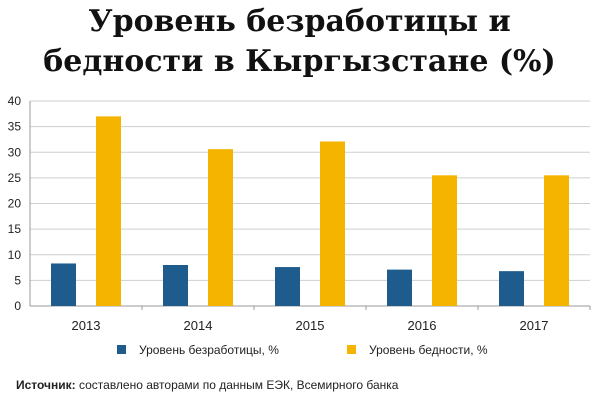 This screenshot has height=408, width=599. What do you see at coordinates (299, 21) in the screenshot?
I see `chart-title-line-1: Уровень безработицы и` at bounding box center [299, 21].